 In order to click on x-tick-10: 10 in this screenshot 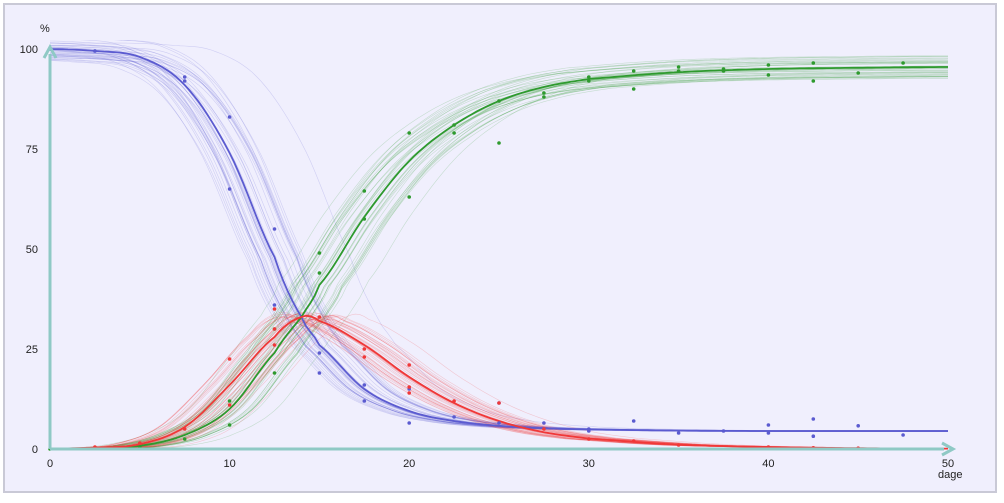, I will do `click(229, 464)`.